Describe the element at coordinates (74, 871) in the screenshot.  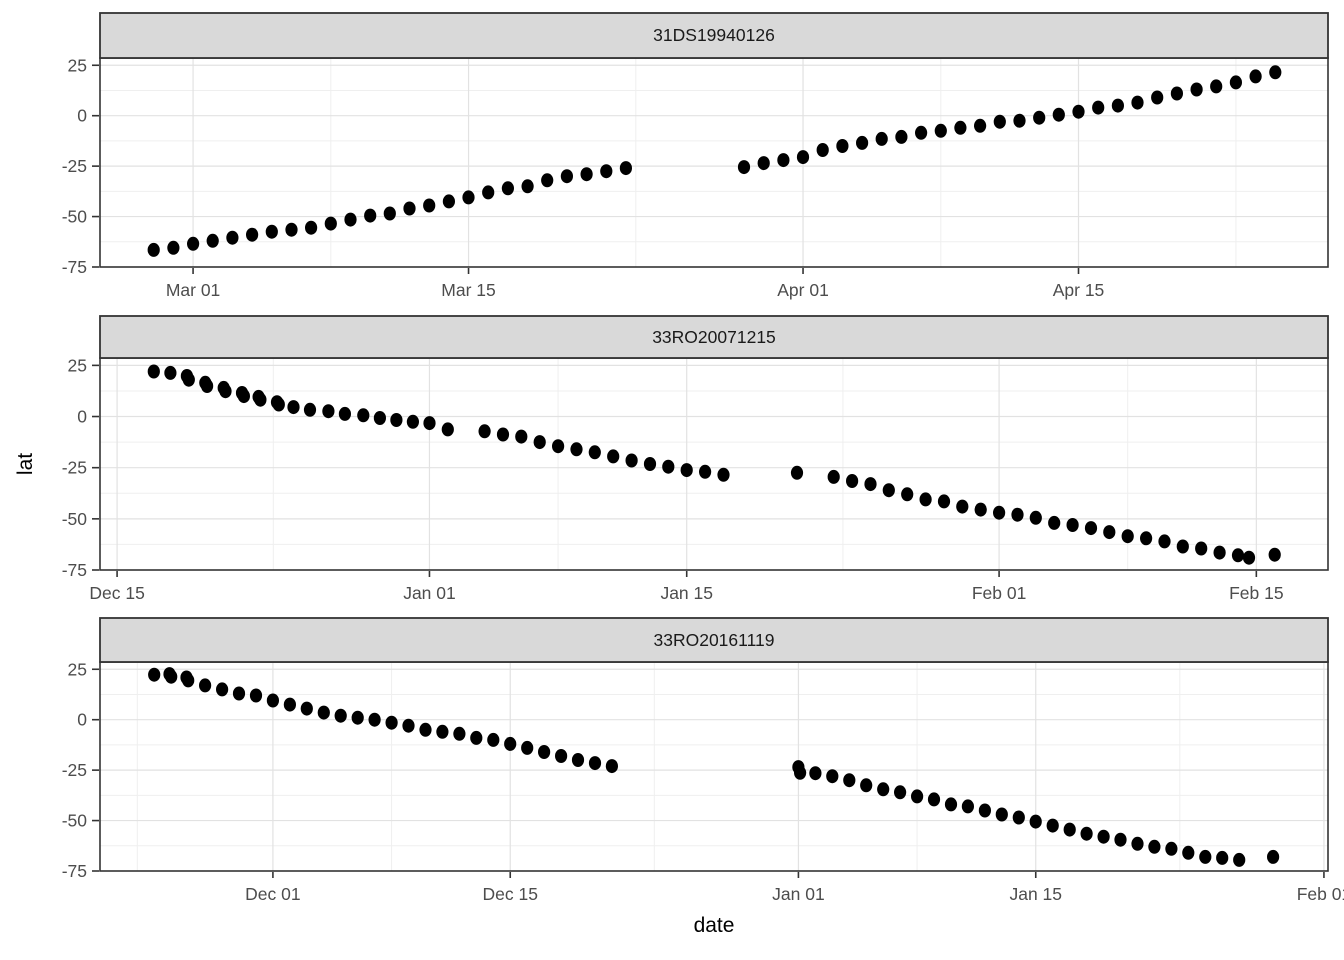
I see `y-tick-label: -75` at that location.